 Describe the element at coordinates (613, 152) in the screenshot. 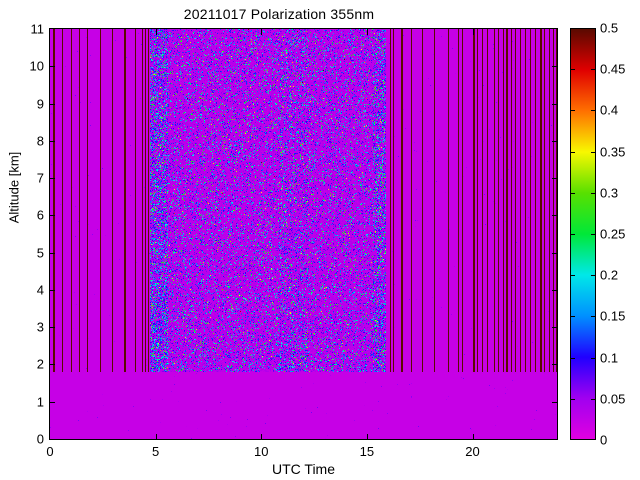

I see `colorbar-tick-label: 0.35` at that location.